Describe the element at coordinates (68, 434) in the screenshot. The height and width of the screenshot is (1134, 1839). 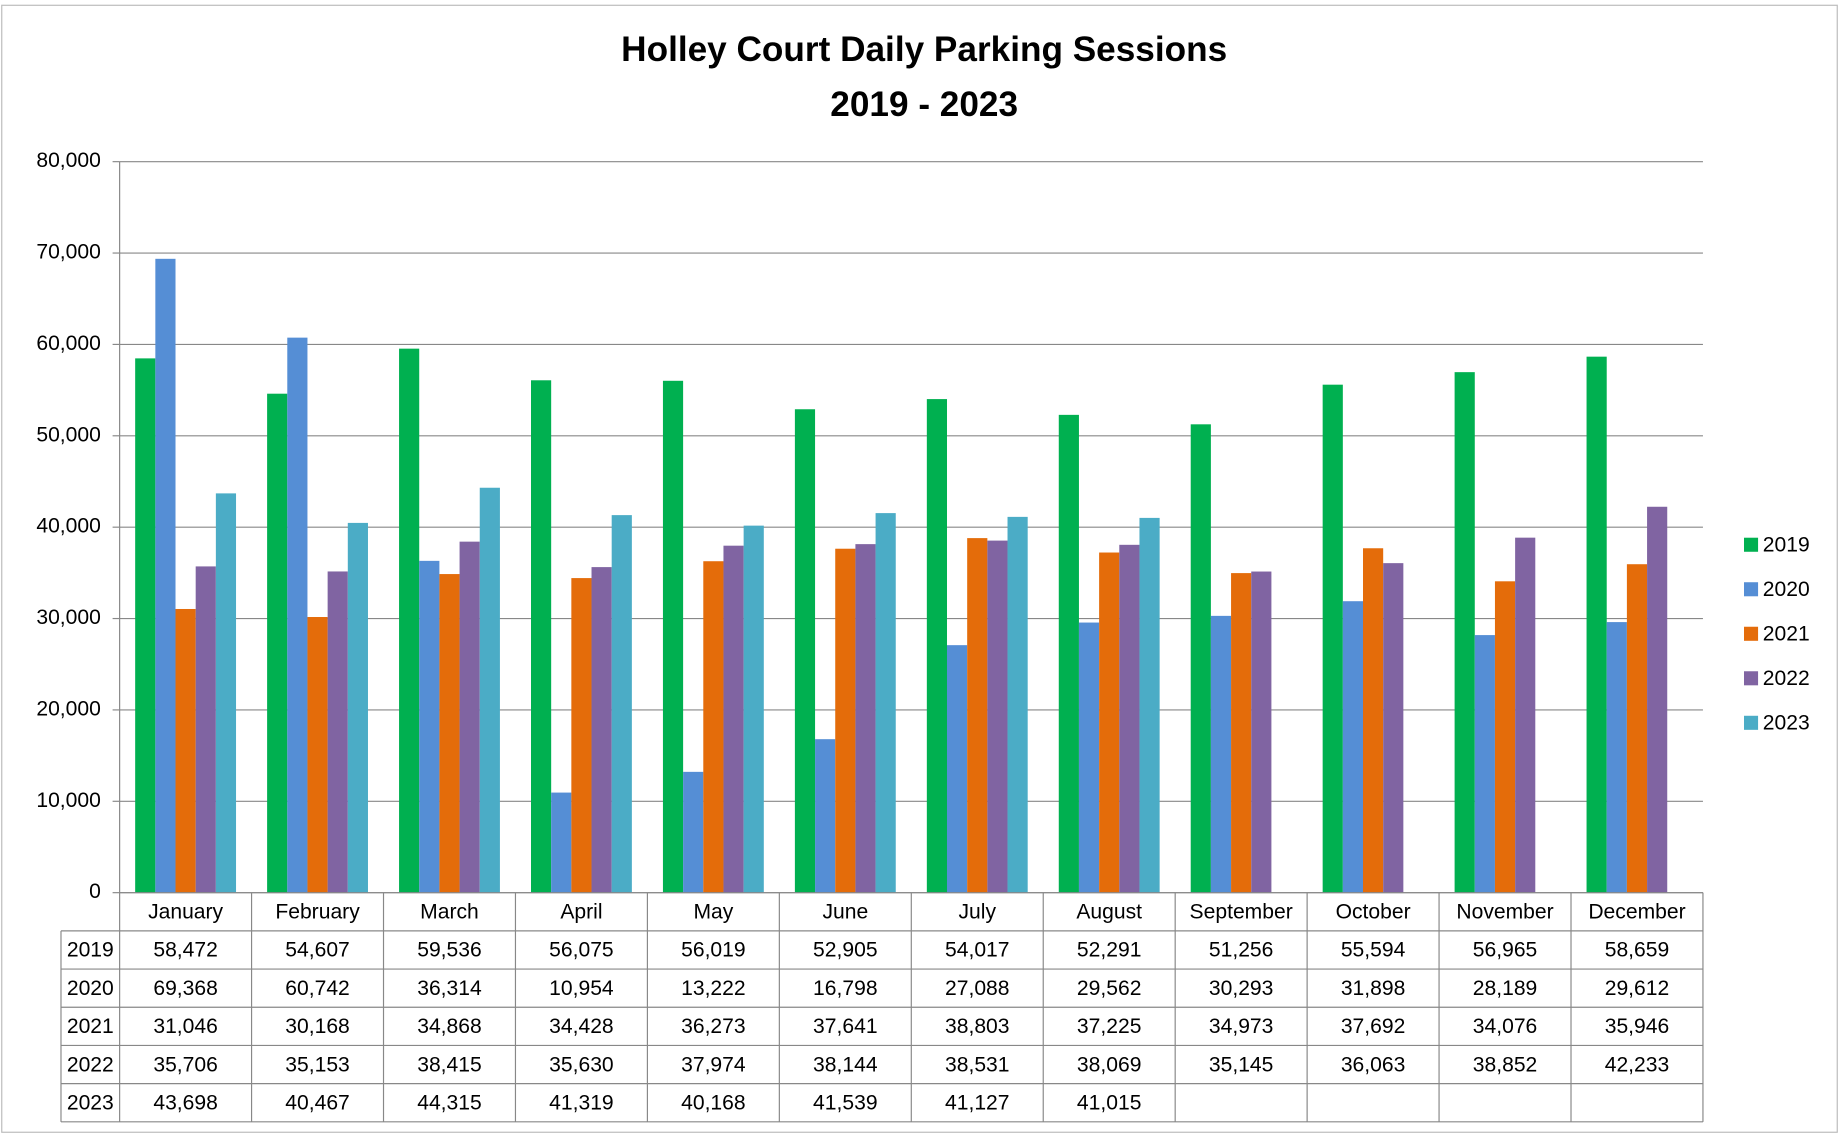
I see `y-tick-label: 50,000` at that location.